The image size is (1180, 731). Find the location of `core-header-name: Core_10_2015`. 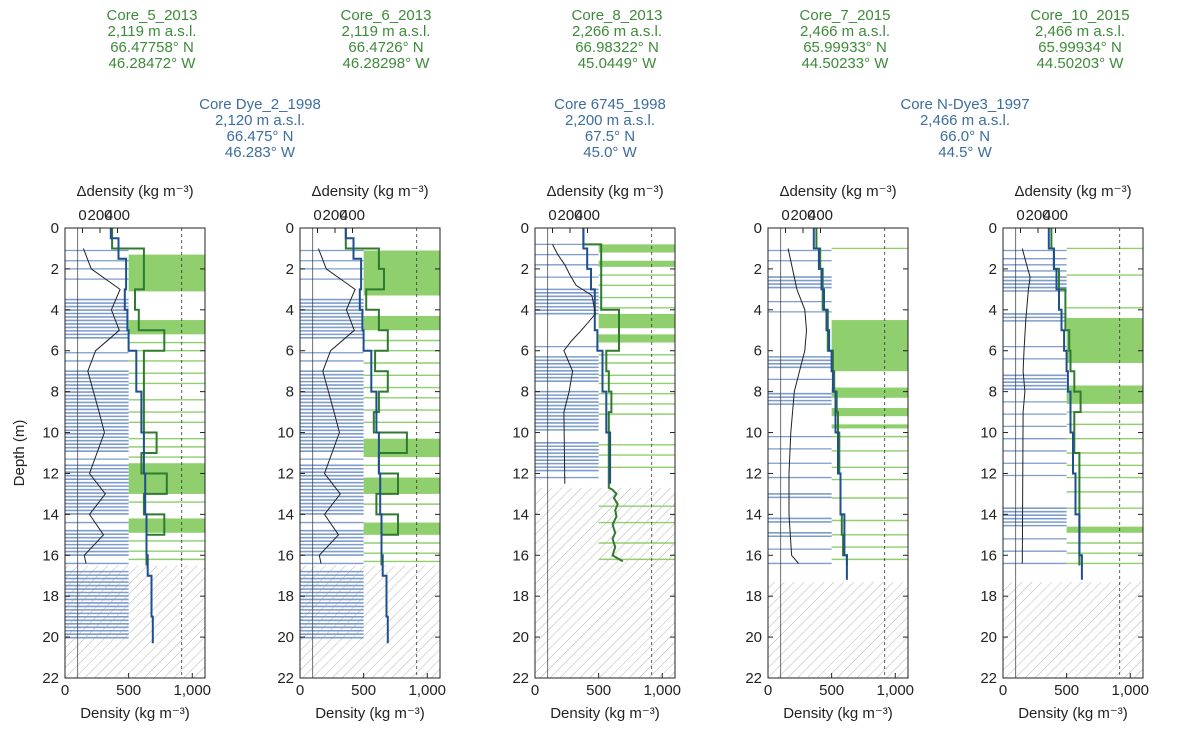

core-header-name: Core_10_2015 is located at coordinates (1080, 15).